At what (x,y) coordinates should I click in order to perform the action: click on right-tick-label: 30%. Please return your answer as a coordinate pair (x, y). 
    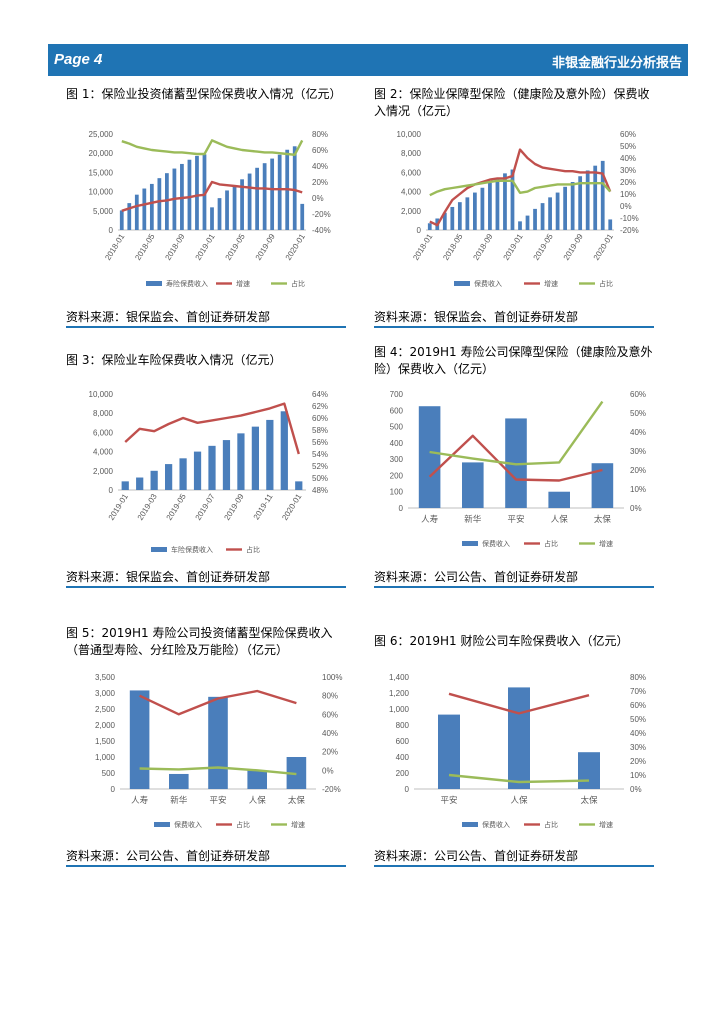
    Looking at the image, I should click on (628, 170).